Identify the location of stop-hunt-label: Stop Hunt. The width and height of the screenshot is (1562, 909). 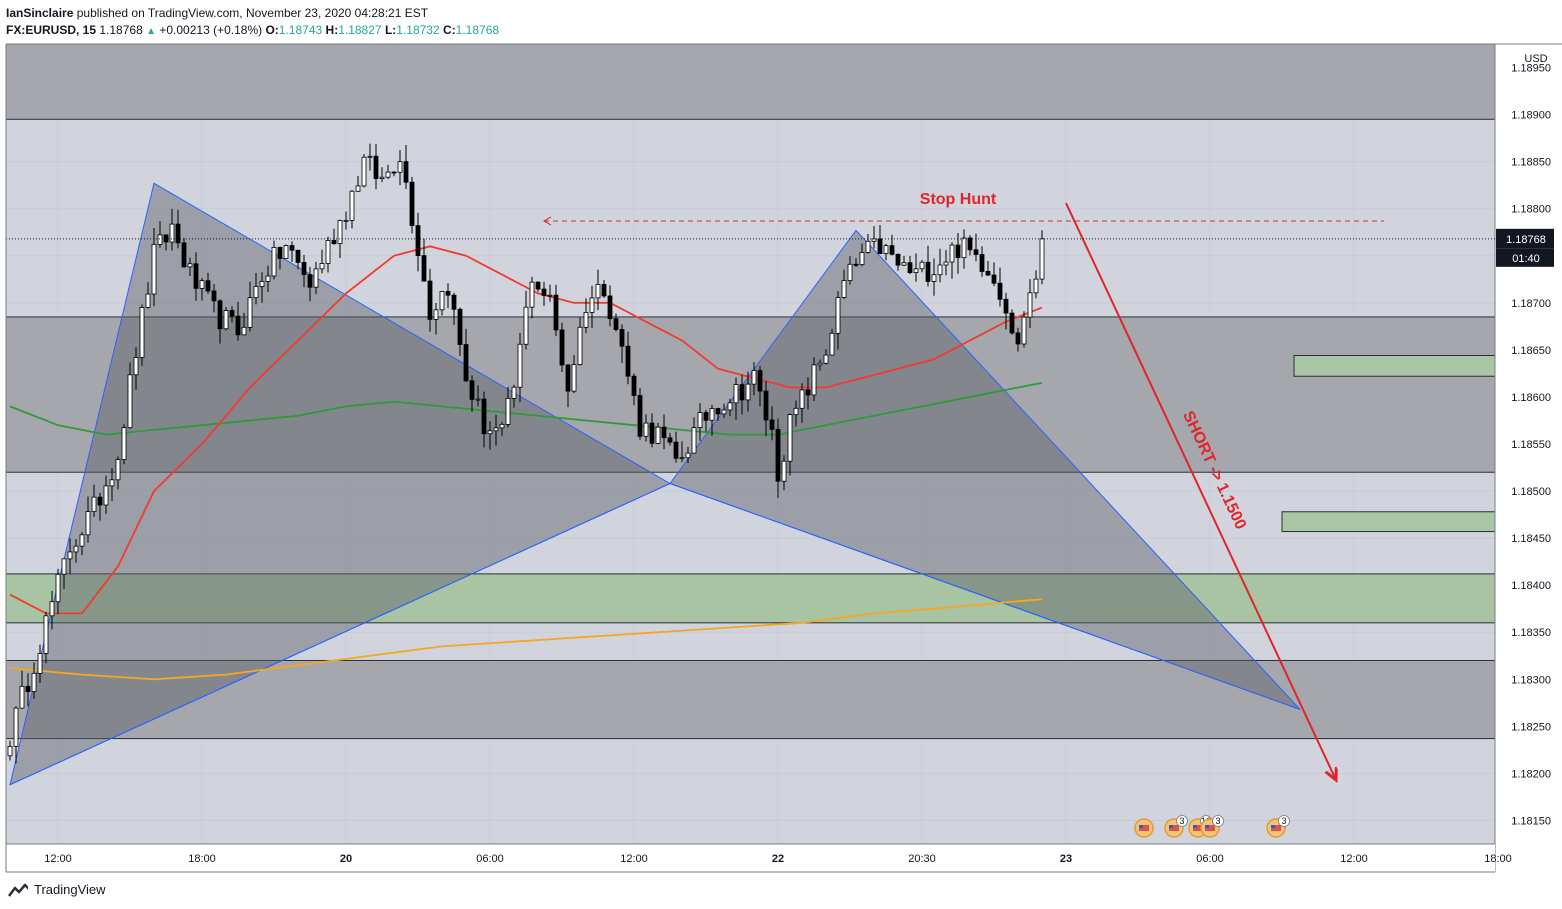
(958, 199).